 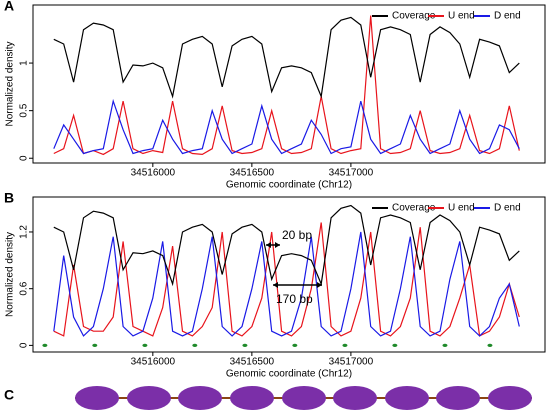 What do you see at coordinates (297, 235) in the screenshot?
I see `annotation: 20 bp` at bounding box center [297, 235].